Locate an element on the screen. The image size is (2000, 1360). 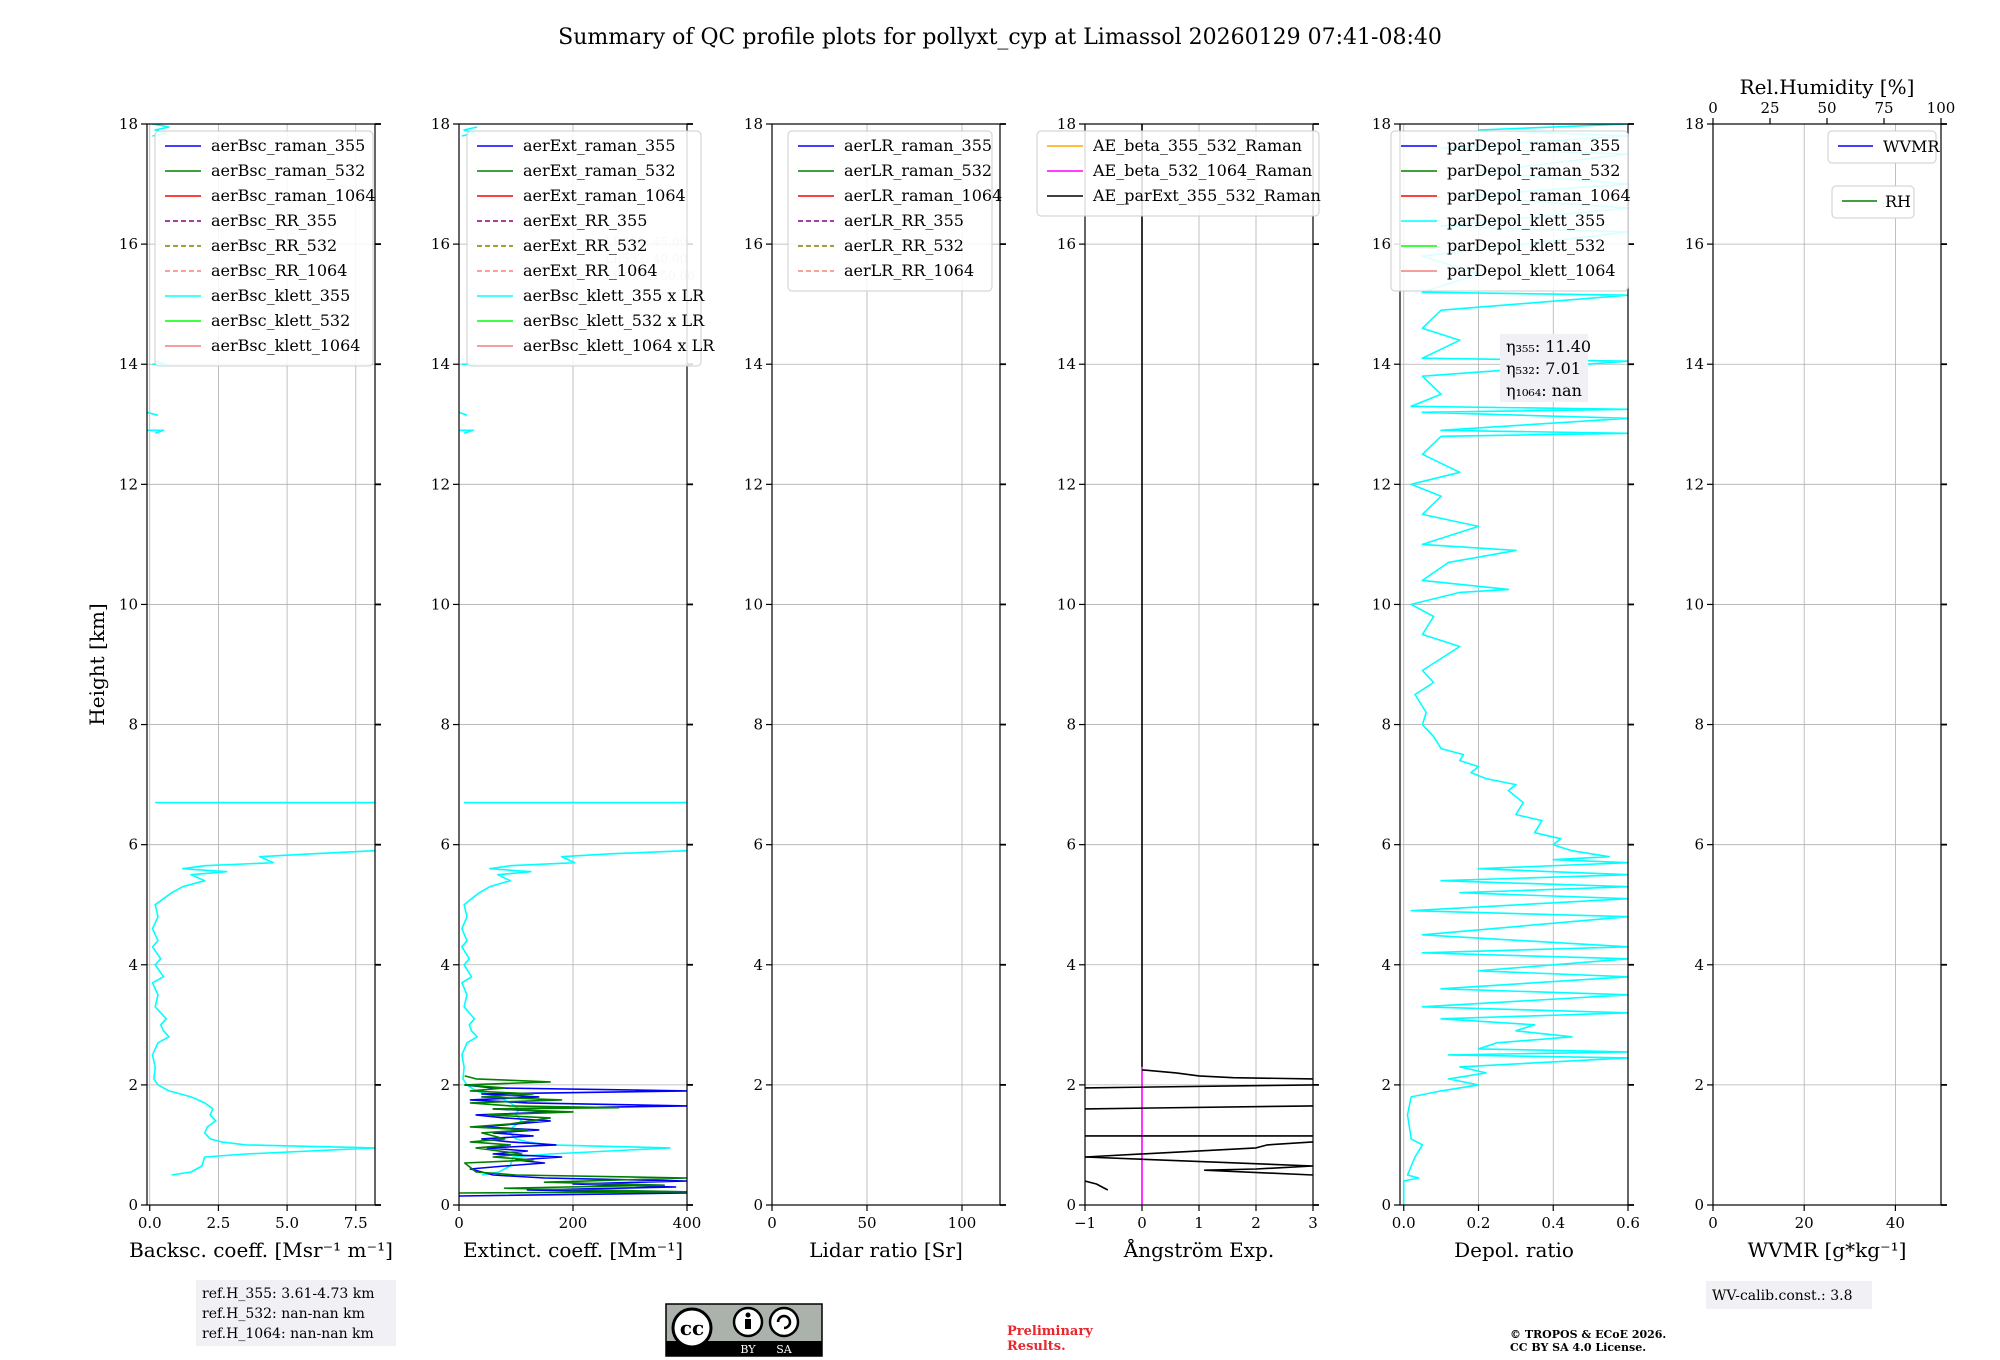
legend-label: aerExt_raman_1064 is located at coordinates (604, 195).